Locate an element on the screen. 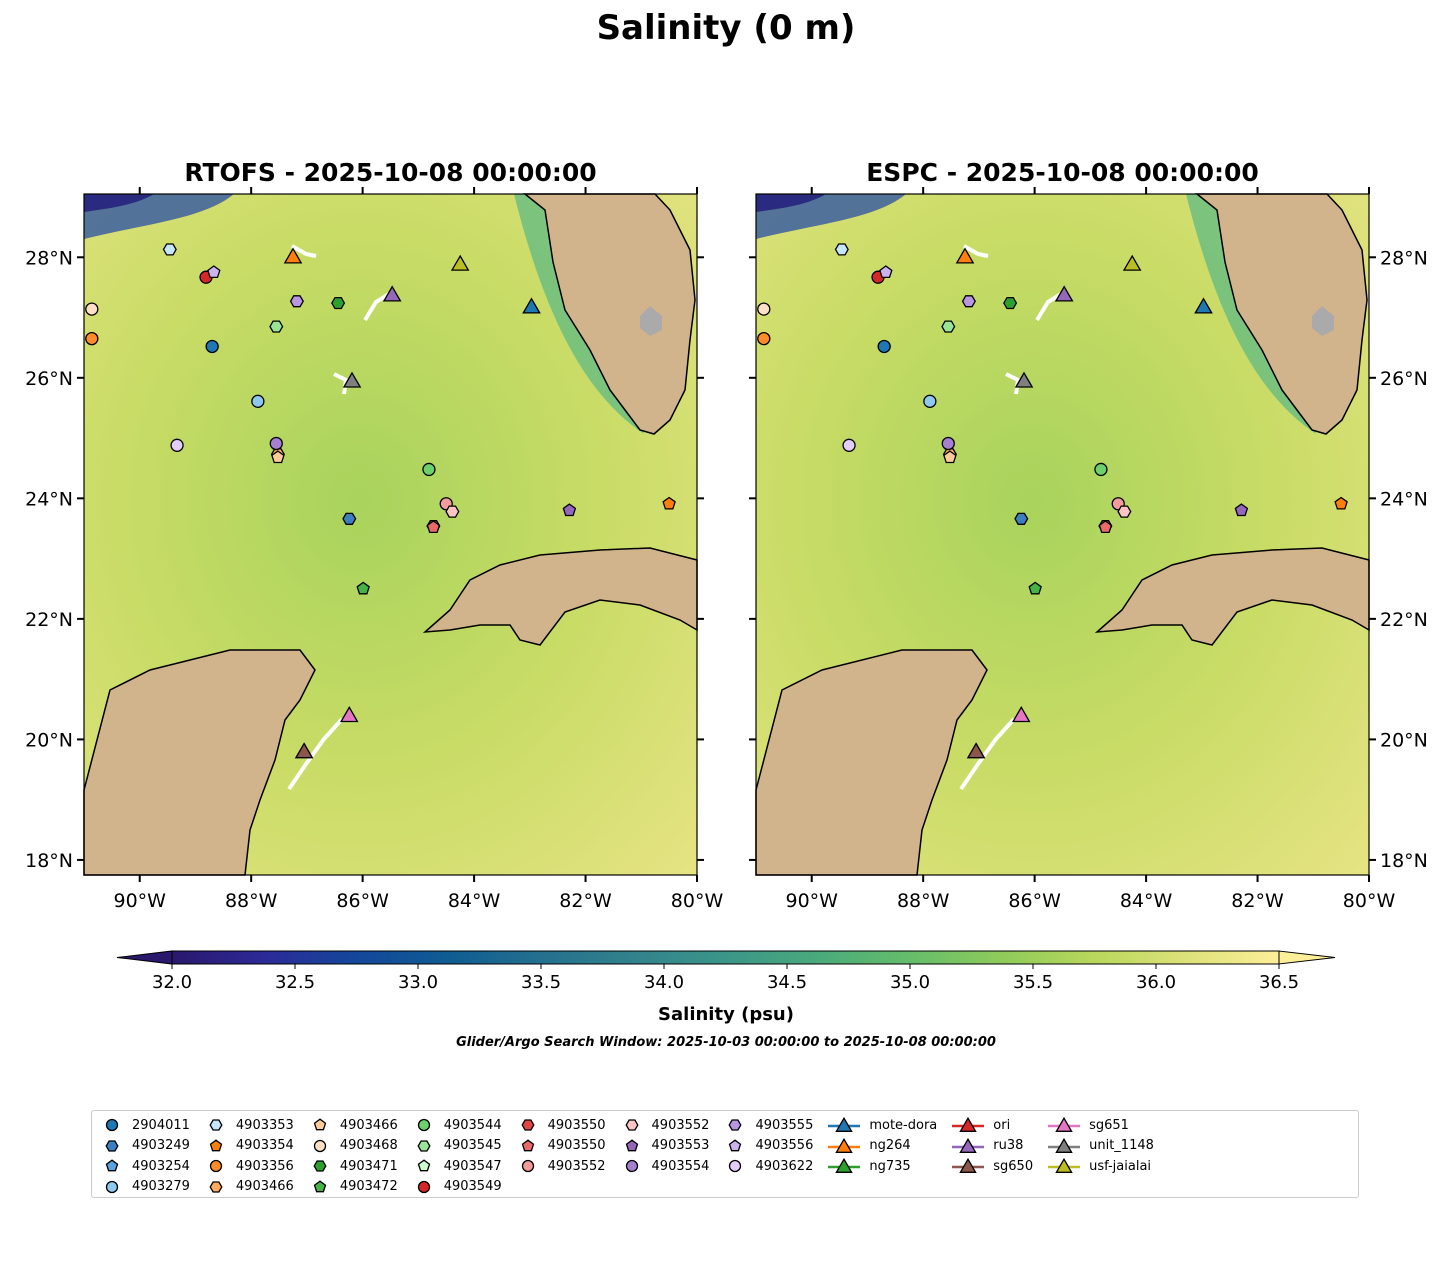 The image size is (1452, 1264). colorbar is located at coordinates (725, 957).